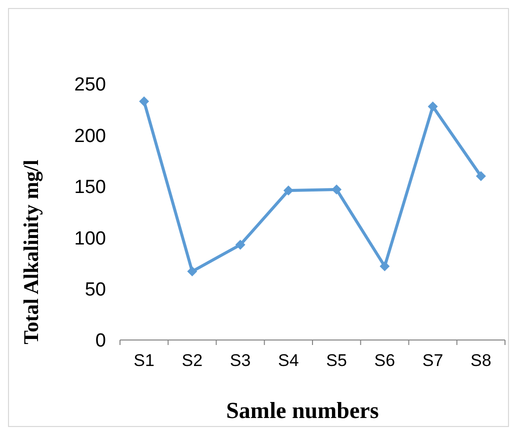  I want to click on x-tick-label: S8, so click(481, 360).